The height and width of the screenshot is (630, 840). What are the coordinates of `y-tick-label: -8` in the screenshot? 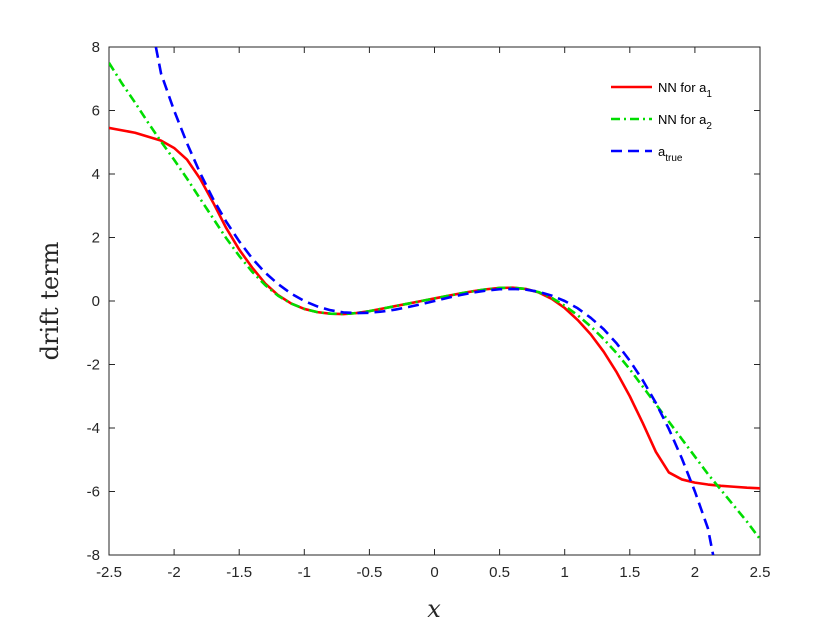 It's located at (93, 555).